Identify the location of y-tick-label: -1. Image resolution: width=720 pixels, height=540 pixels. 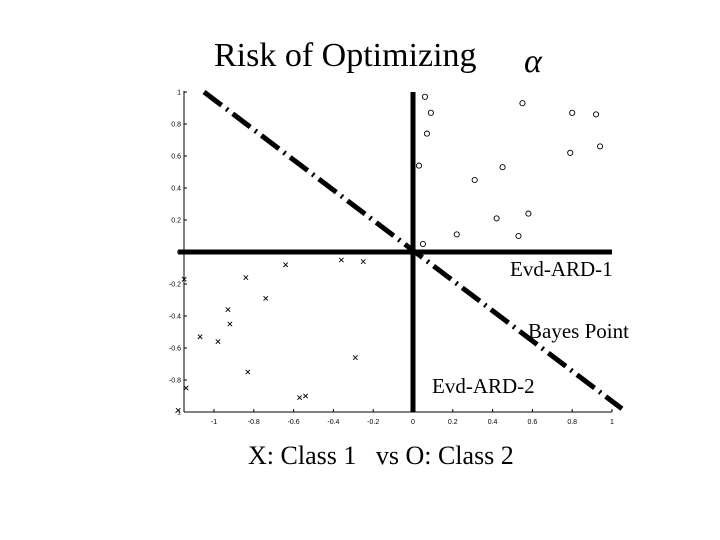
(178, 413).